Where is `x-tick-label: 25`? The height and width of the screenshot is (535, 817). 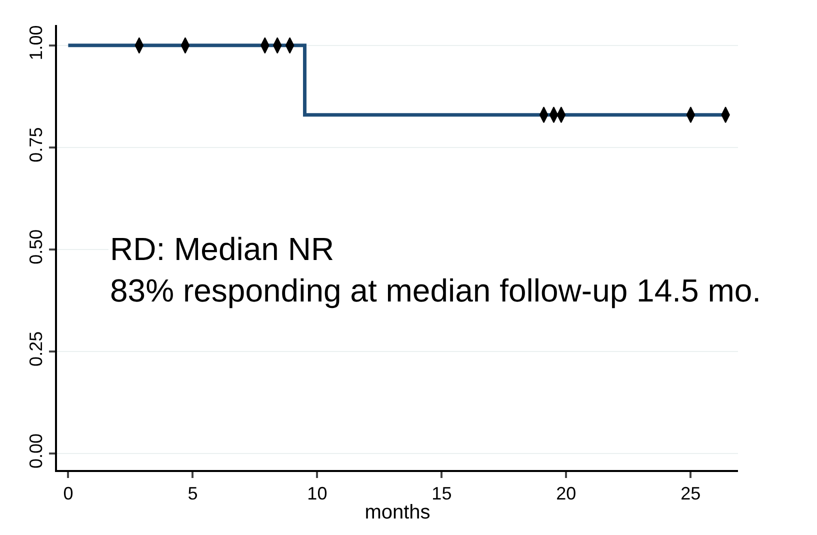
x-tick-label: 25 is located at coordinates (690, 494).